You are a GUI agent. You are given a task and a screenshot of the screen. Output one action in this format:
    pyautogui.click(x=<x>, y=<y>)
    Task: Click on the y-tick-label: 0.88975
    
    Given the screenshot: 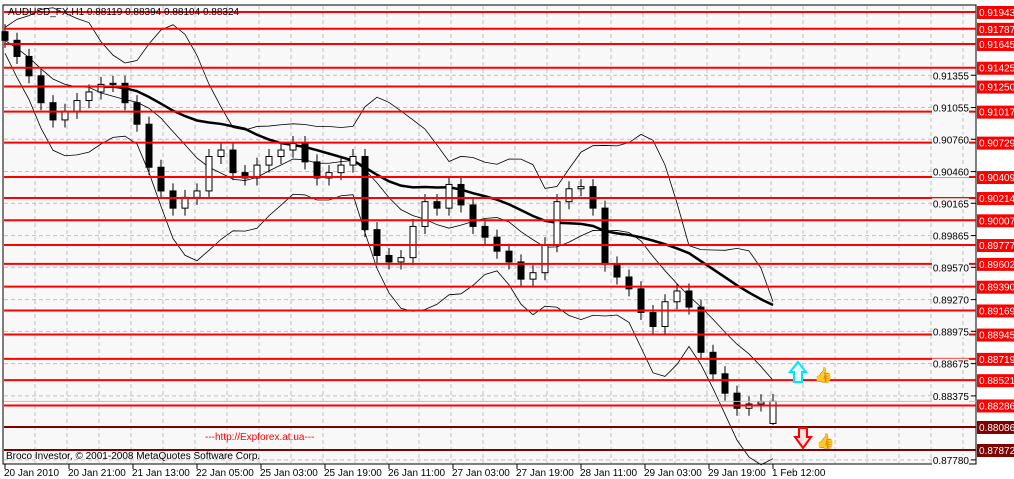 What is the action you would take?
    pyautogui.click(x=951, y=332)
    